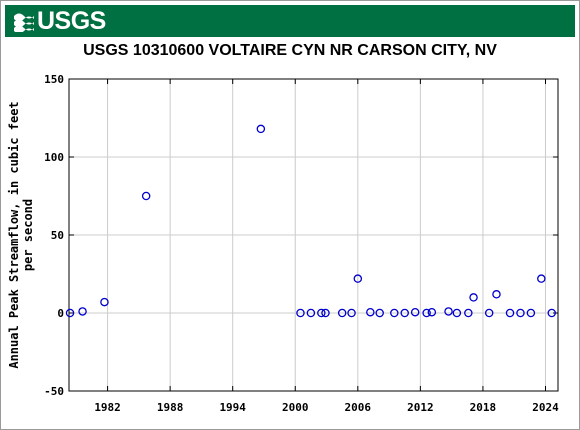 This screenshot has width=580, height=430. Describe the element at coordinates (60, 313) in the screenshot. I see `y-tick-label-0: 0` at that location.